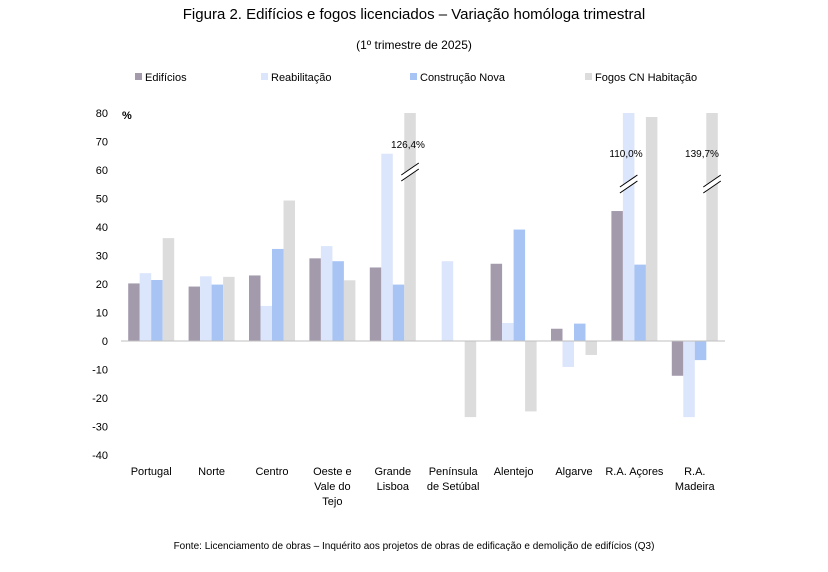 The width and height of the screenshot is (828, 572). What do you see at coordinates (100, 428) in the screenshot?
I see `y-tick-label: -30` at bounding box center [100, 428].